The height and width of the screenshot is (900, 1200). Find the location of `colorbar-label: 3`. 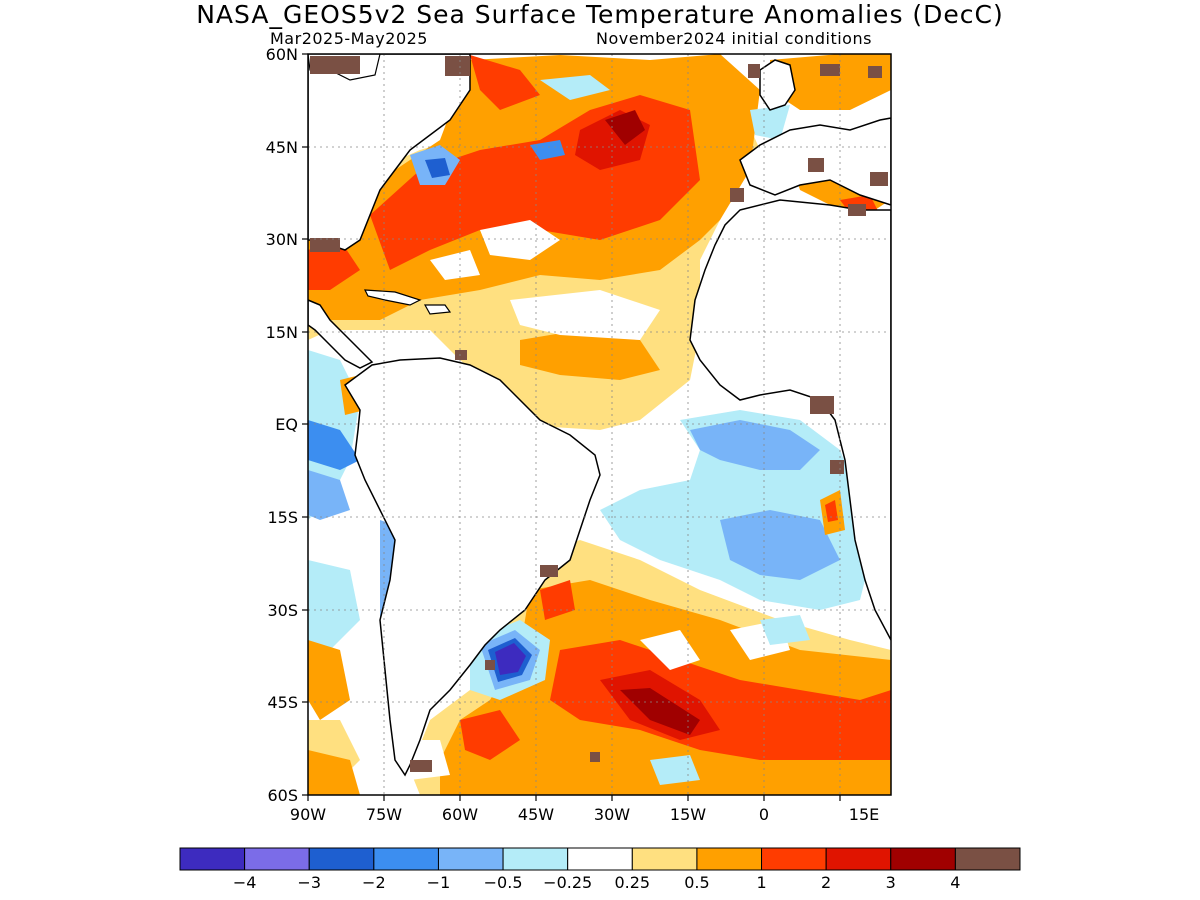

colorbar-label: 3 is located at coordinates (891, 882).